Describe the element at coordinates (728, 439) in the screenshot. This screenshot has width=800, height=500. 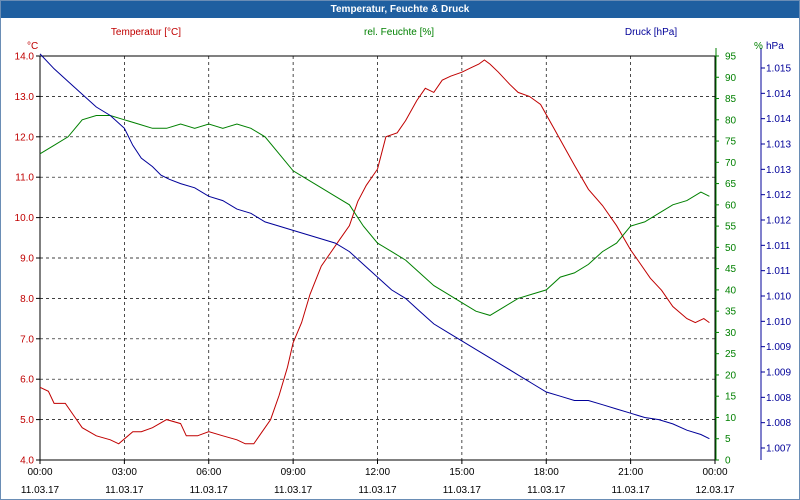
I see `humidity-tick-label: 5` at that location.